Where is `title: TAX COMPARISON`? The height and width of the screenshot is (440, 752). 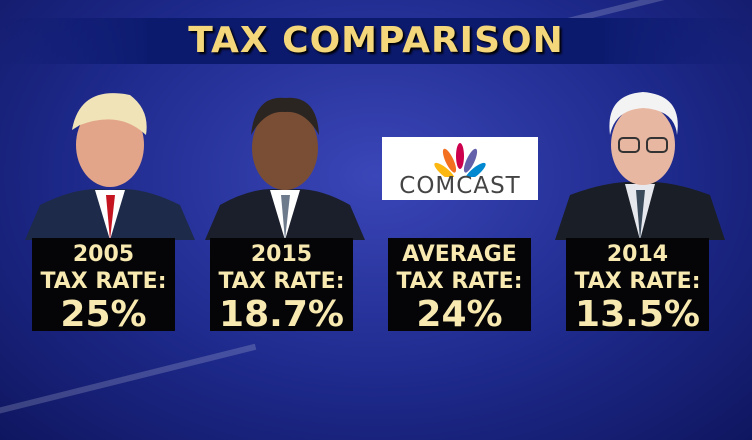 title: TAX COMPARISON is located at coordinates (376, 40).